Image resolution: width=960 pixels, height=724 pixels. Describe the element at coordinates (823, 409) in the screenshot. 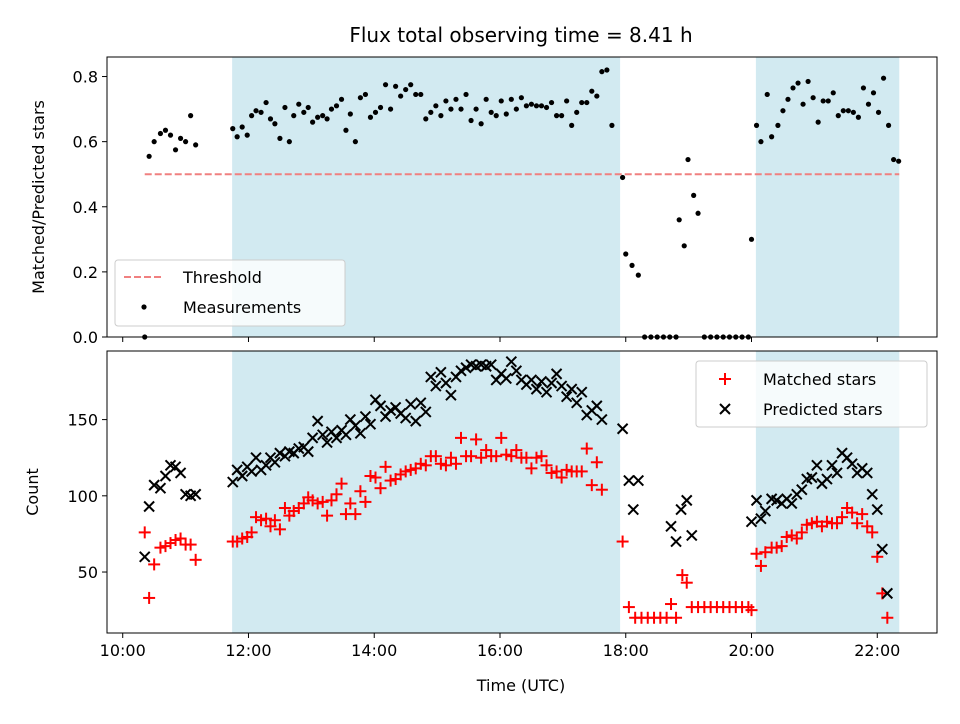

I see `legend-label-predicted: Predicted stars` at that location.